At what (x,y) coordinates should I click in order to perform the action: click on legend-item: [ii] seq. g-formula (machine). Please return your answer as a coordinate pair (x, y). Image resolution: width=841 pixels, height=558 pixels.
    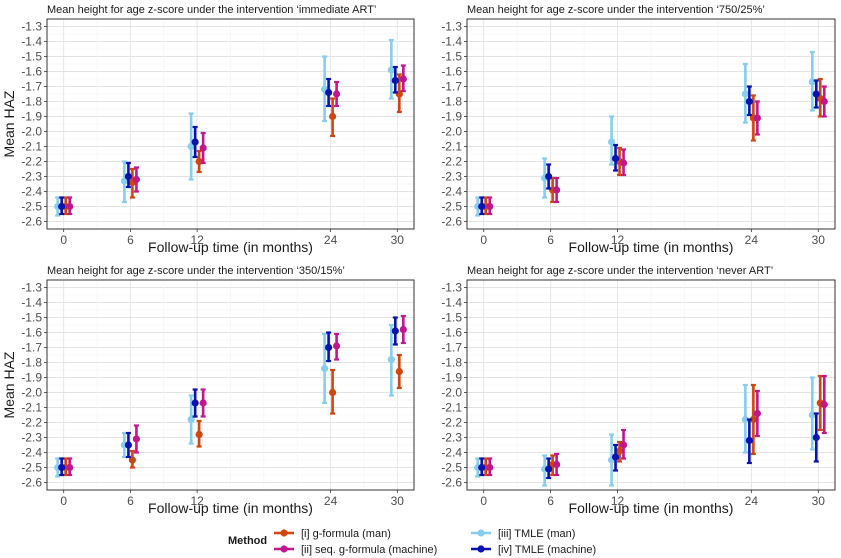
    Looking at the image, I should click on (355, 550).